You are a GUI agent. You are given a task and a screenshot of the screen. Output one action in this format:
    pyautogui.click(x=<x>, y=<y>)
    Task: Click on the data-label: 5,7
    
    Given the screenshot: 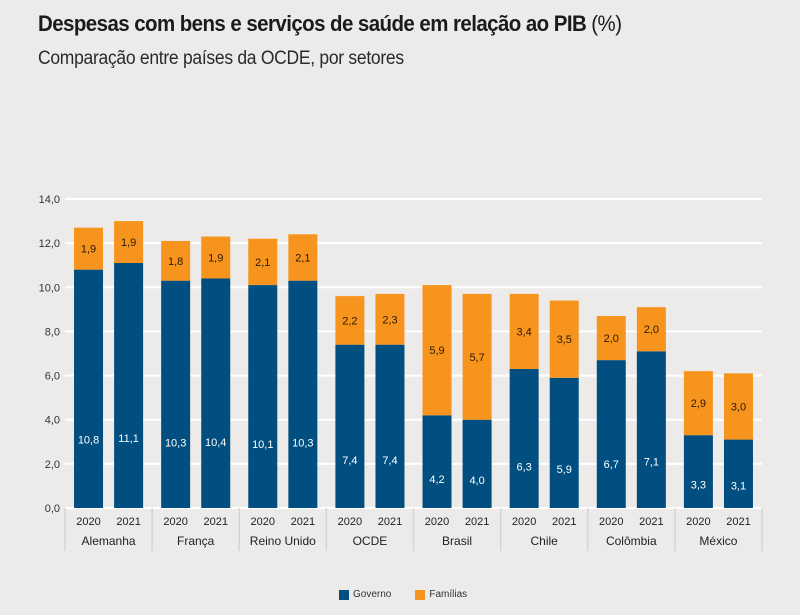 What is the action you would take?
    pyautogui.click(x=476, y=358)
    